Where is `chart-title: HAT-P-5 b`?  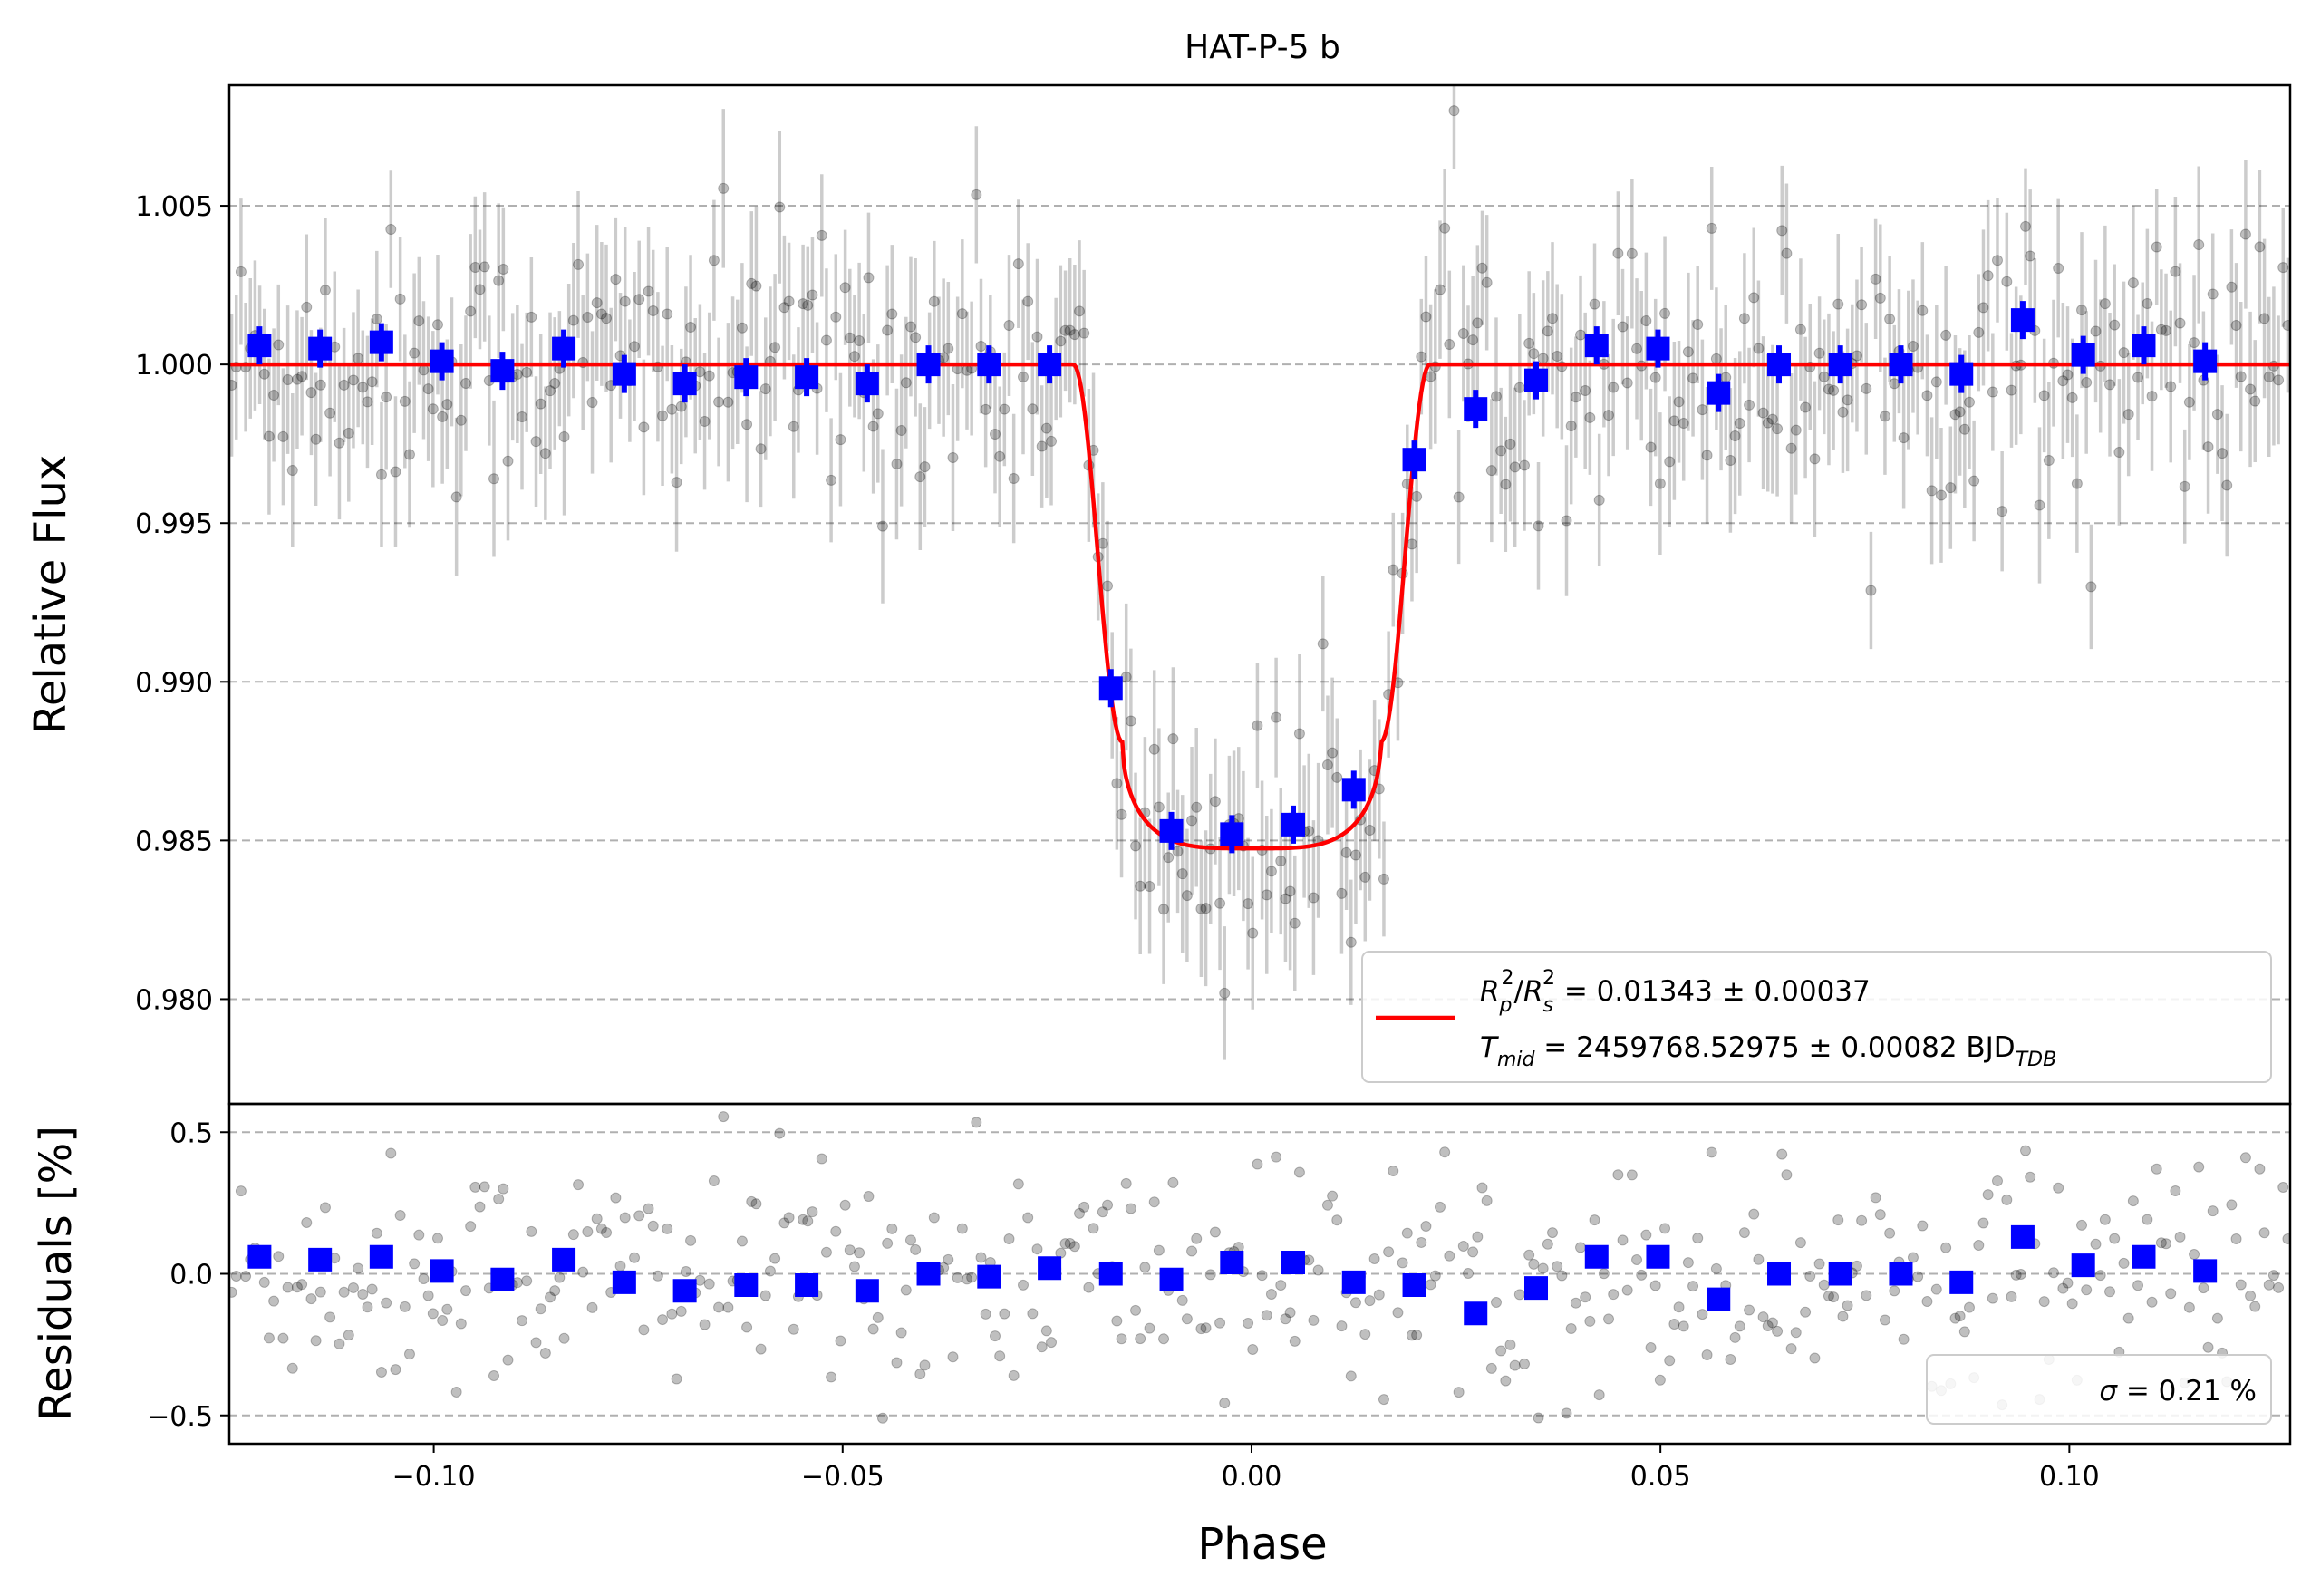
chart-title: HAT-P-5 b is located at coordinates (1263, 47).